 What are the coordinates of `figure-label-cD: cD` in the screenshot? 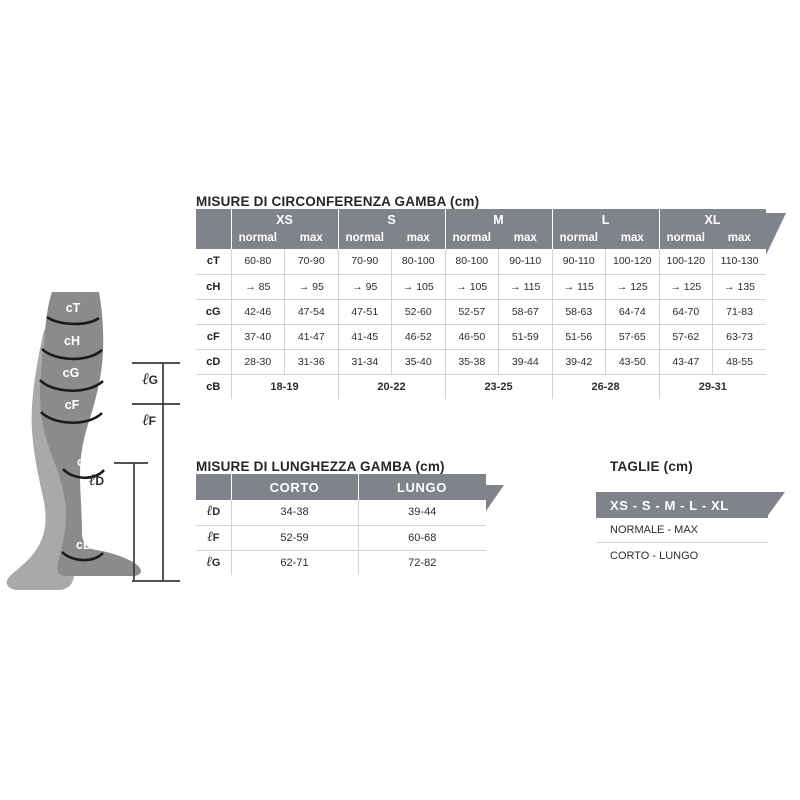 It's located at (85, 462).